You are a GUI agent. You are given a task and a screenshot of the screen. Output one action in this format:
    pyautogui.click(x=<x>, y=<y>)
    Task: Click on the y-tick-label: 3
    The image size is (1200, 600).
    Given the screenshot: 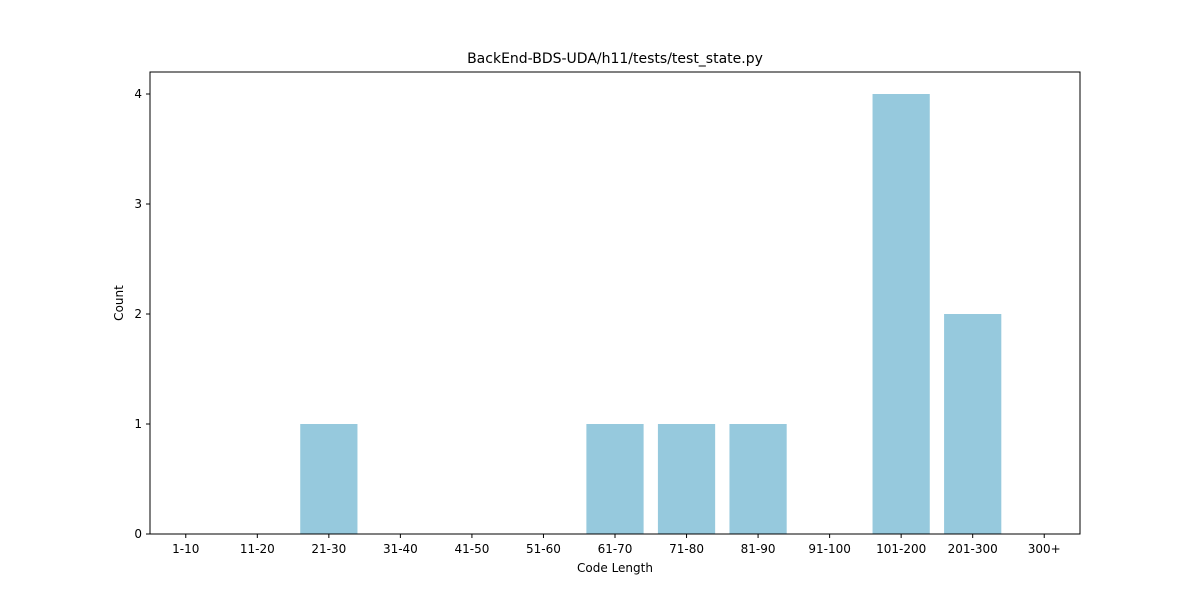 What is the action you would take?
    pyautogui.click(x=138, y=204)
    